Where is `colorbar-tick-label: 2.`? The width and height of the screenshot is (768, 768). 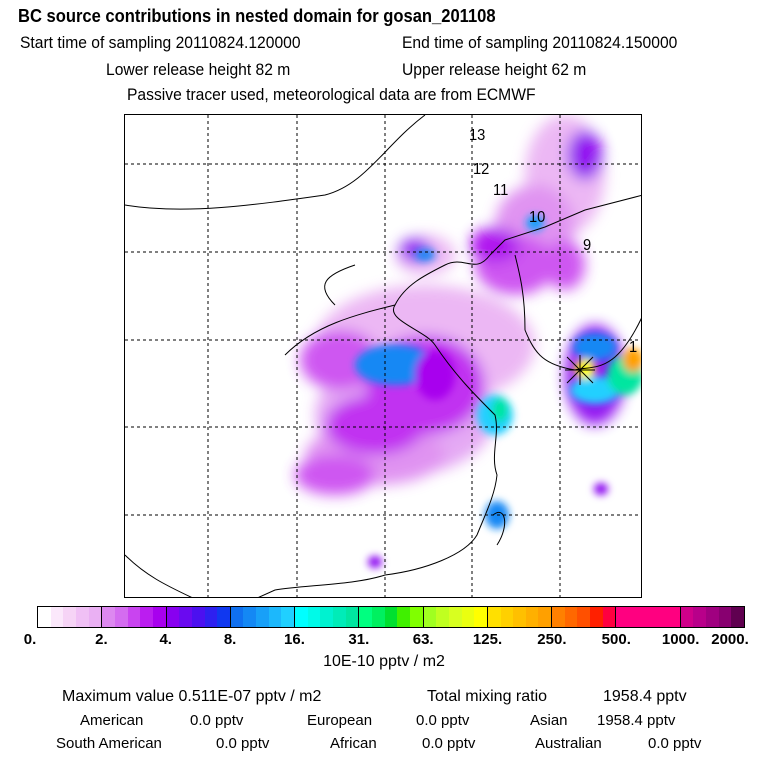 colorbar-tick-label: 2. is located at coordinates (101, 639).